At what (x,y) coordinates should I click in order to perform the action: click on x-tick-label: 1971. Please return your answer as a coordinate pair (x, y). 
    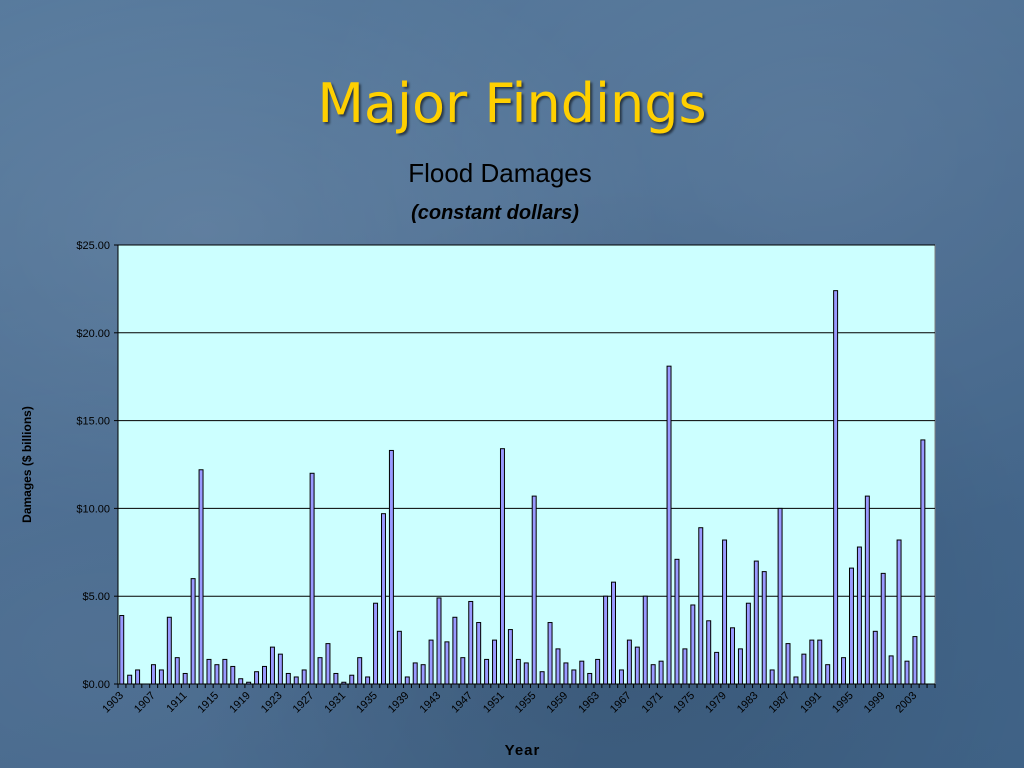
    Looking at the image, I should click on (653, 703).